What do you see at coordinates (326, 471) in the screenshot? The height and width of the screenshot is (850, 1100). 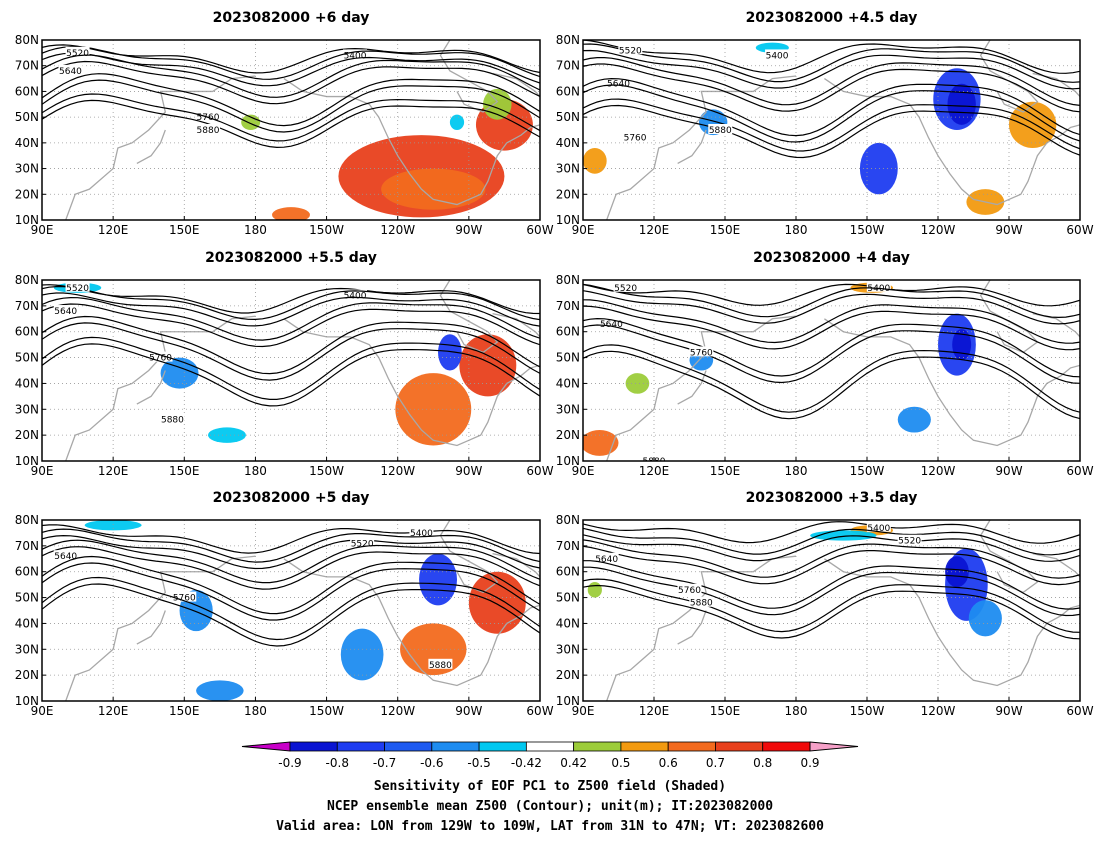 I see `x-tick-label: 150W` at bounding box center [326, 471].